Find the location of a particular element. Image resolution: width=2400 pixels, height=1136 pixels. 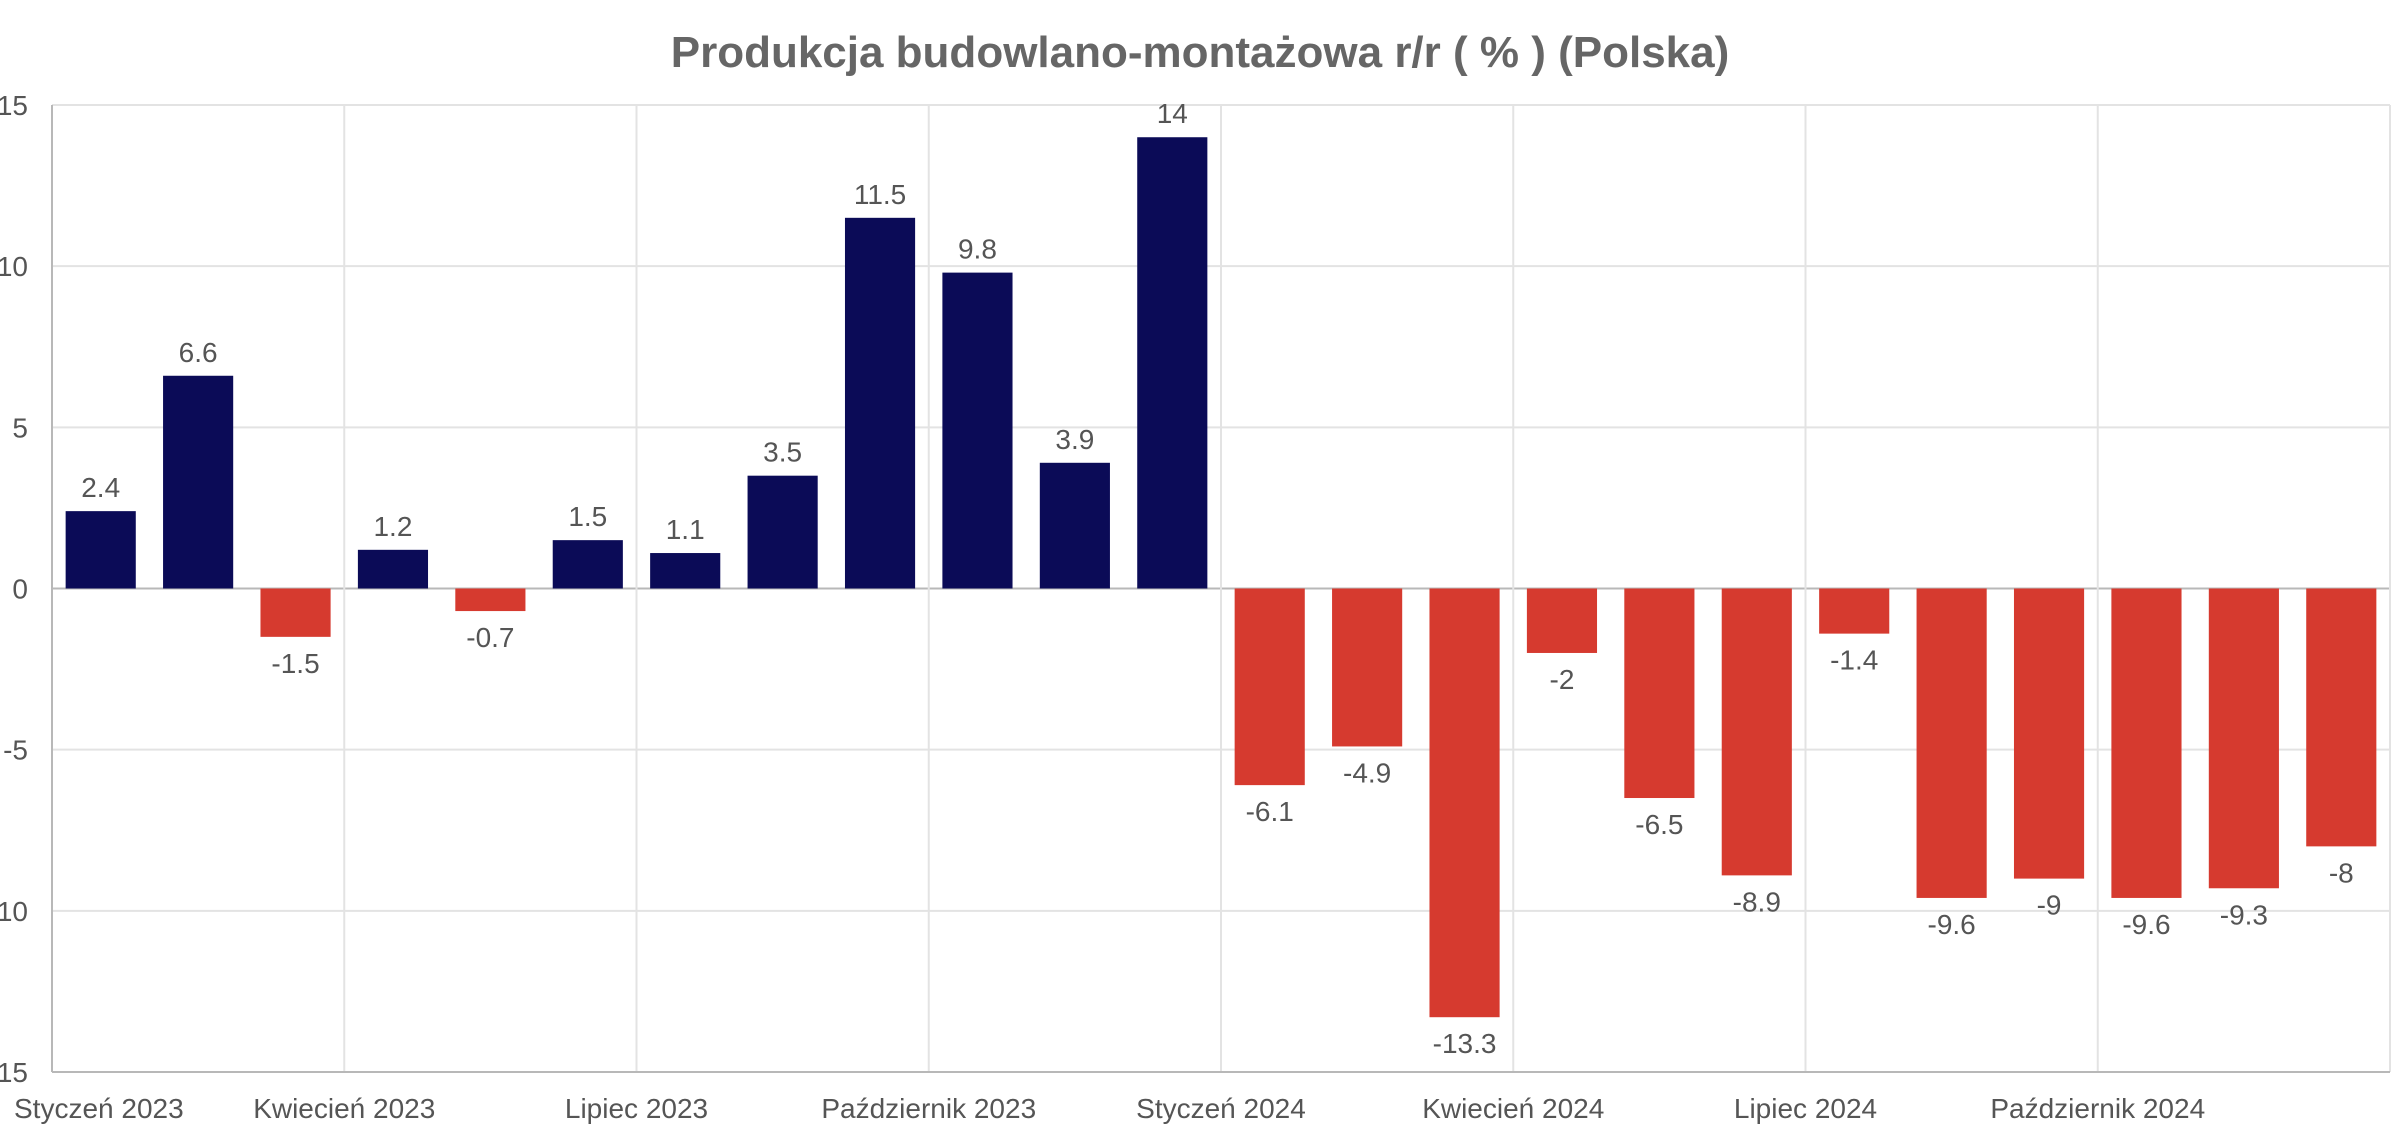

data-label: -9 is located at coordinates (2049, 905).